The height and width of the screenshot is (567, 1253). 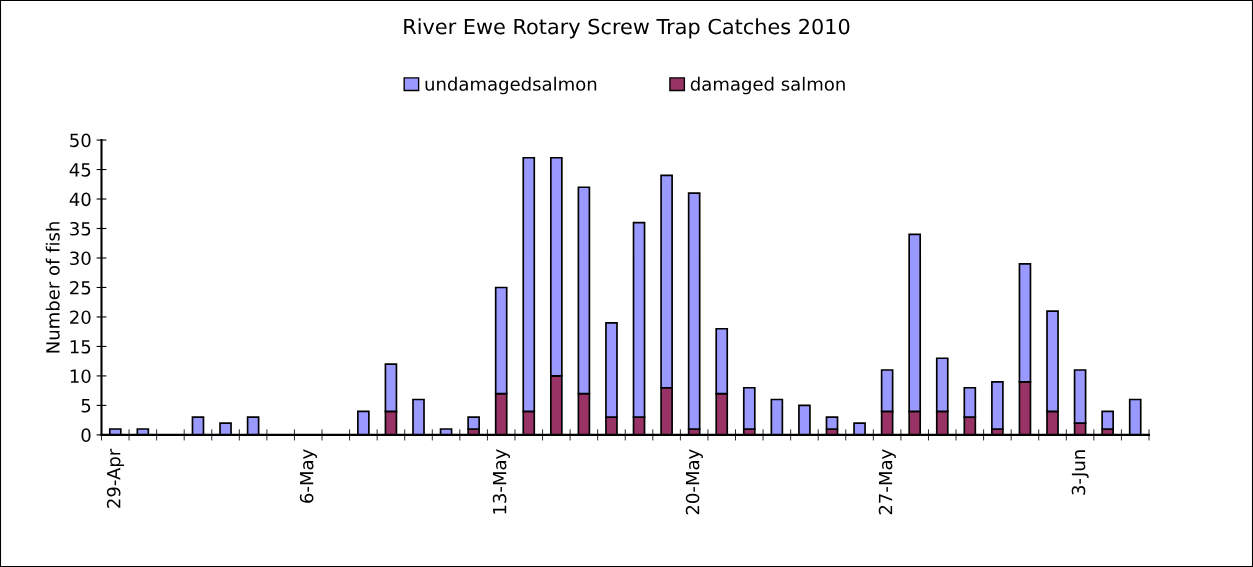 What do you see at coordinates (80, 347) in the screenshot?
I see `y-tick-label: 15` at bounding box center [80, 347].